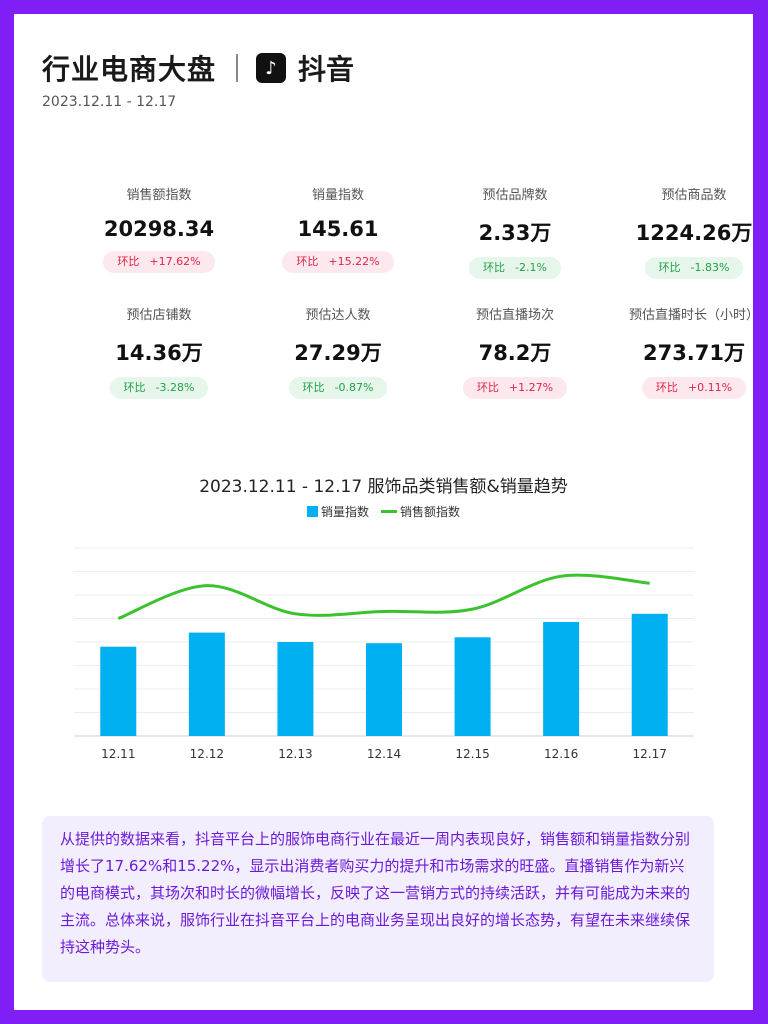 This screenshot has height=1024, width=768. I want to click on metric-value: 14.36万, so click(159, 353).